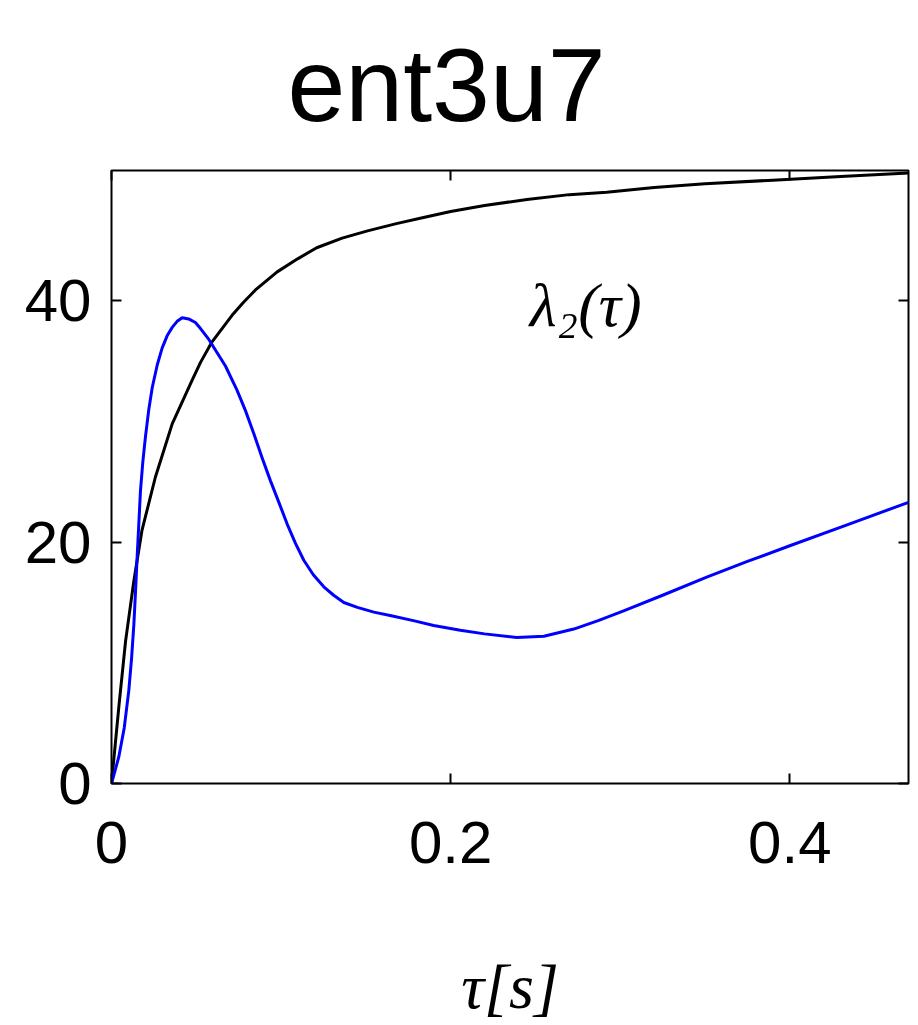 This screenshot has height=1025, width=918. Describe the element at coordinates (510, 986) in the screenshot. I see `x-axis-title: τ[s]` at that location.